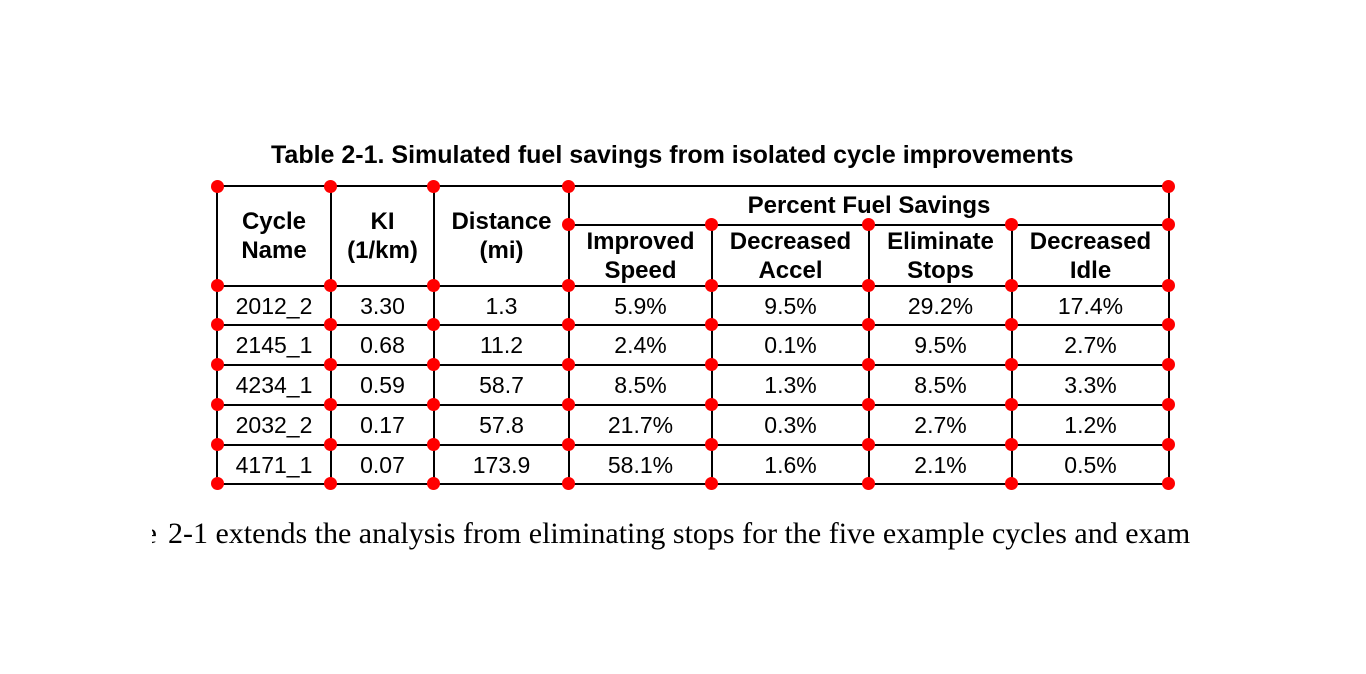  I want to click on cell-eliminate-stops: 2.1%, so click(940, 464).